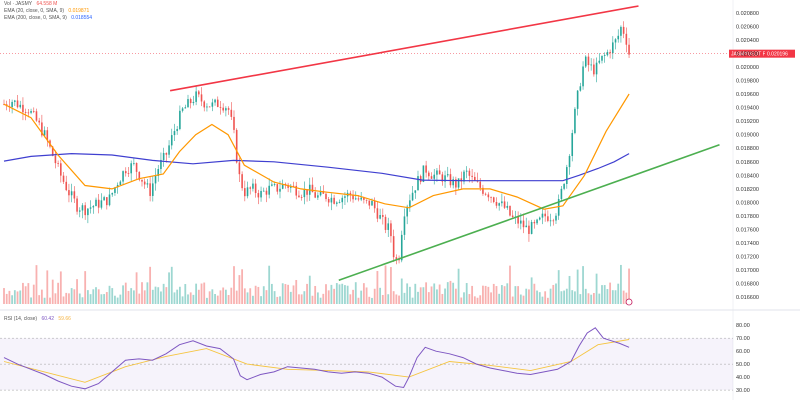 This screenshot has height=400, width=800. What do you see at coordinates (747, 149) in the screenshot?
I see `price-axis-tick-label: 0.018800` at bounding box center [747, 149].